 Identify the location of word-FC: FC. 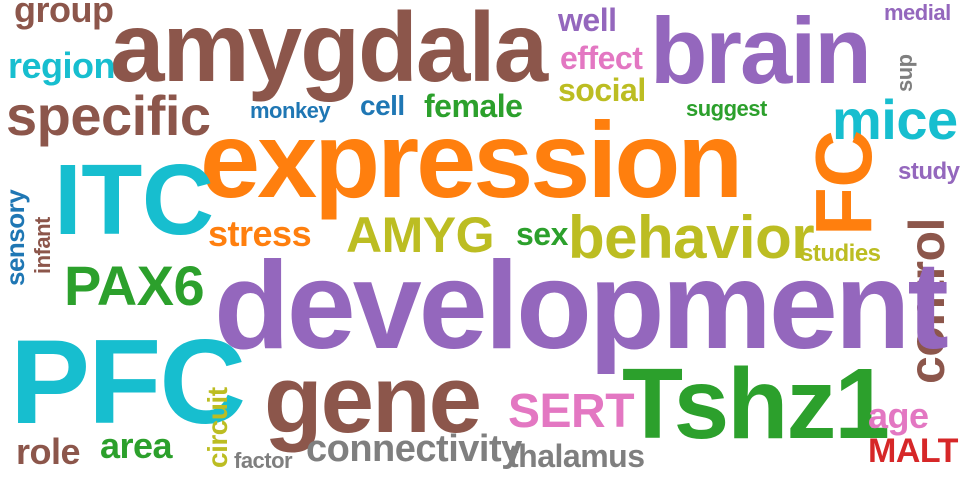
(843, 183).